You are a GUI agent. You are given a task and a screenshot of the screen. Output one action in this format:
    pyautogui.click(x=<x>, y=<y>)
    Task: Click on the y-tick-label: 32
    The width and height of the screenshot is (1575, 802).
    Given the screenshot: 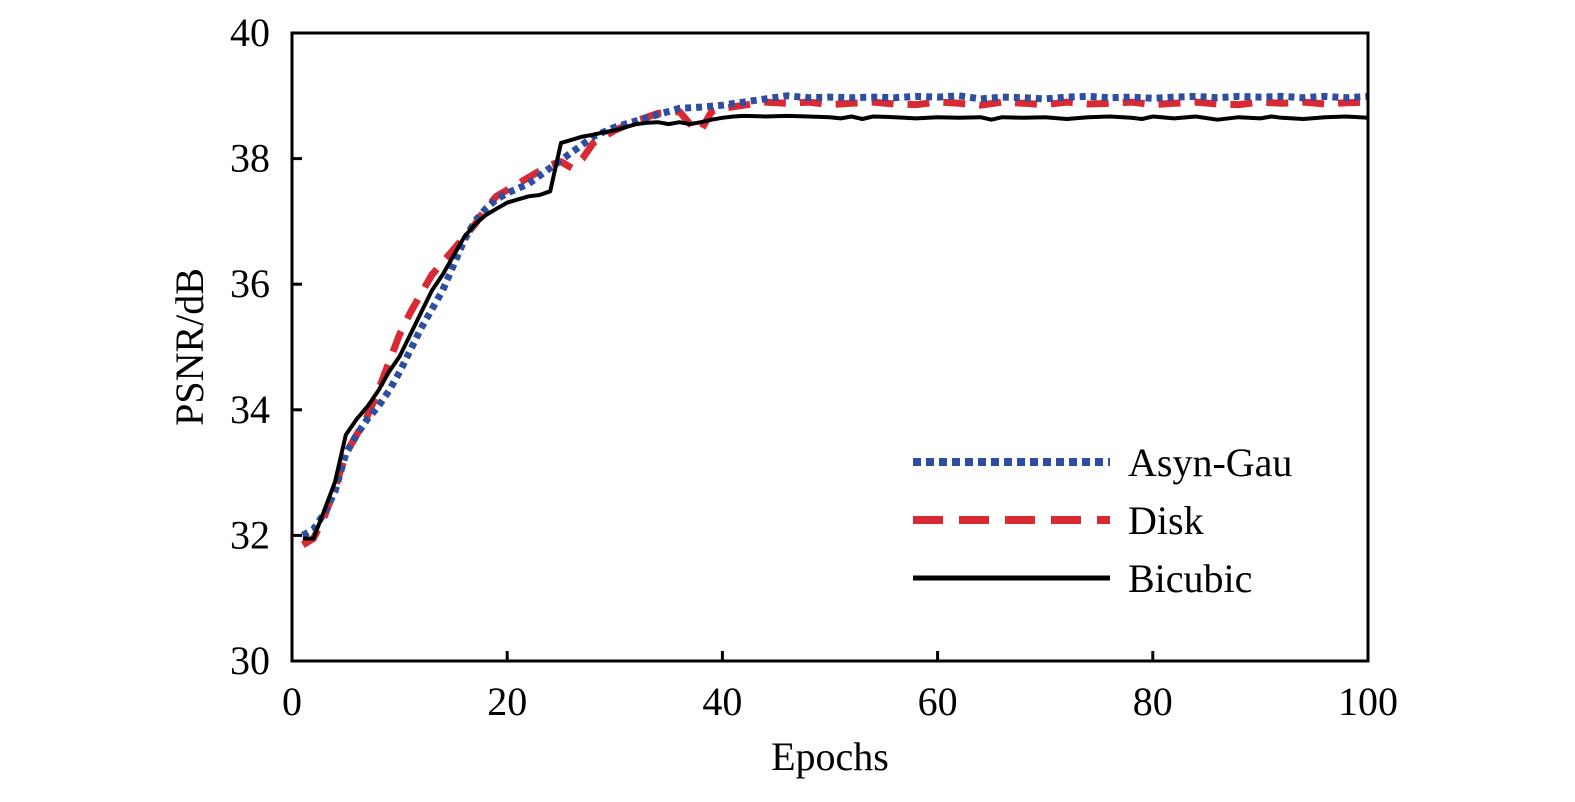 What is the action you would take?
    pyautogui.click(x=250, y=534)
    